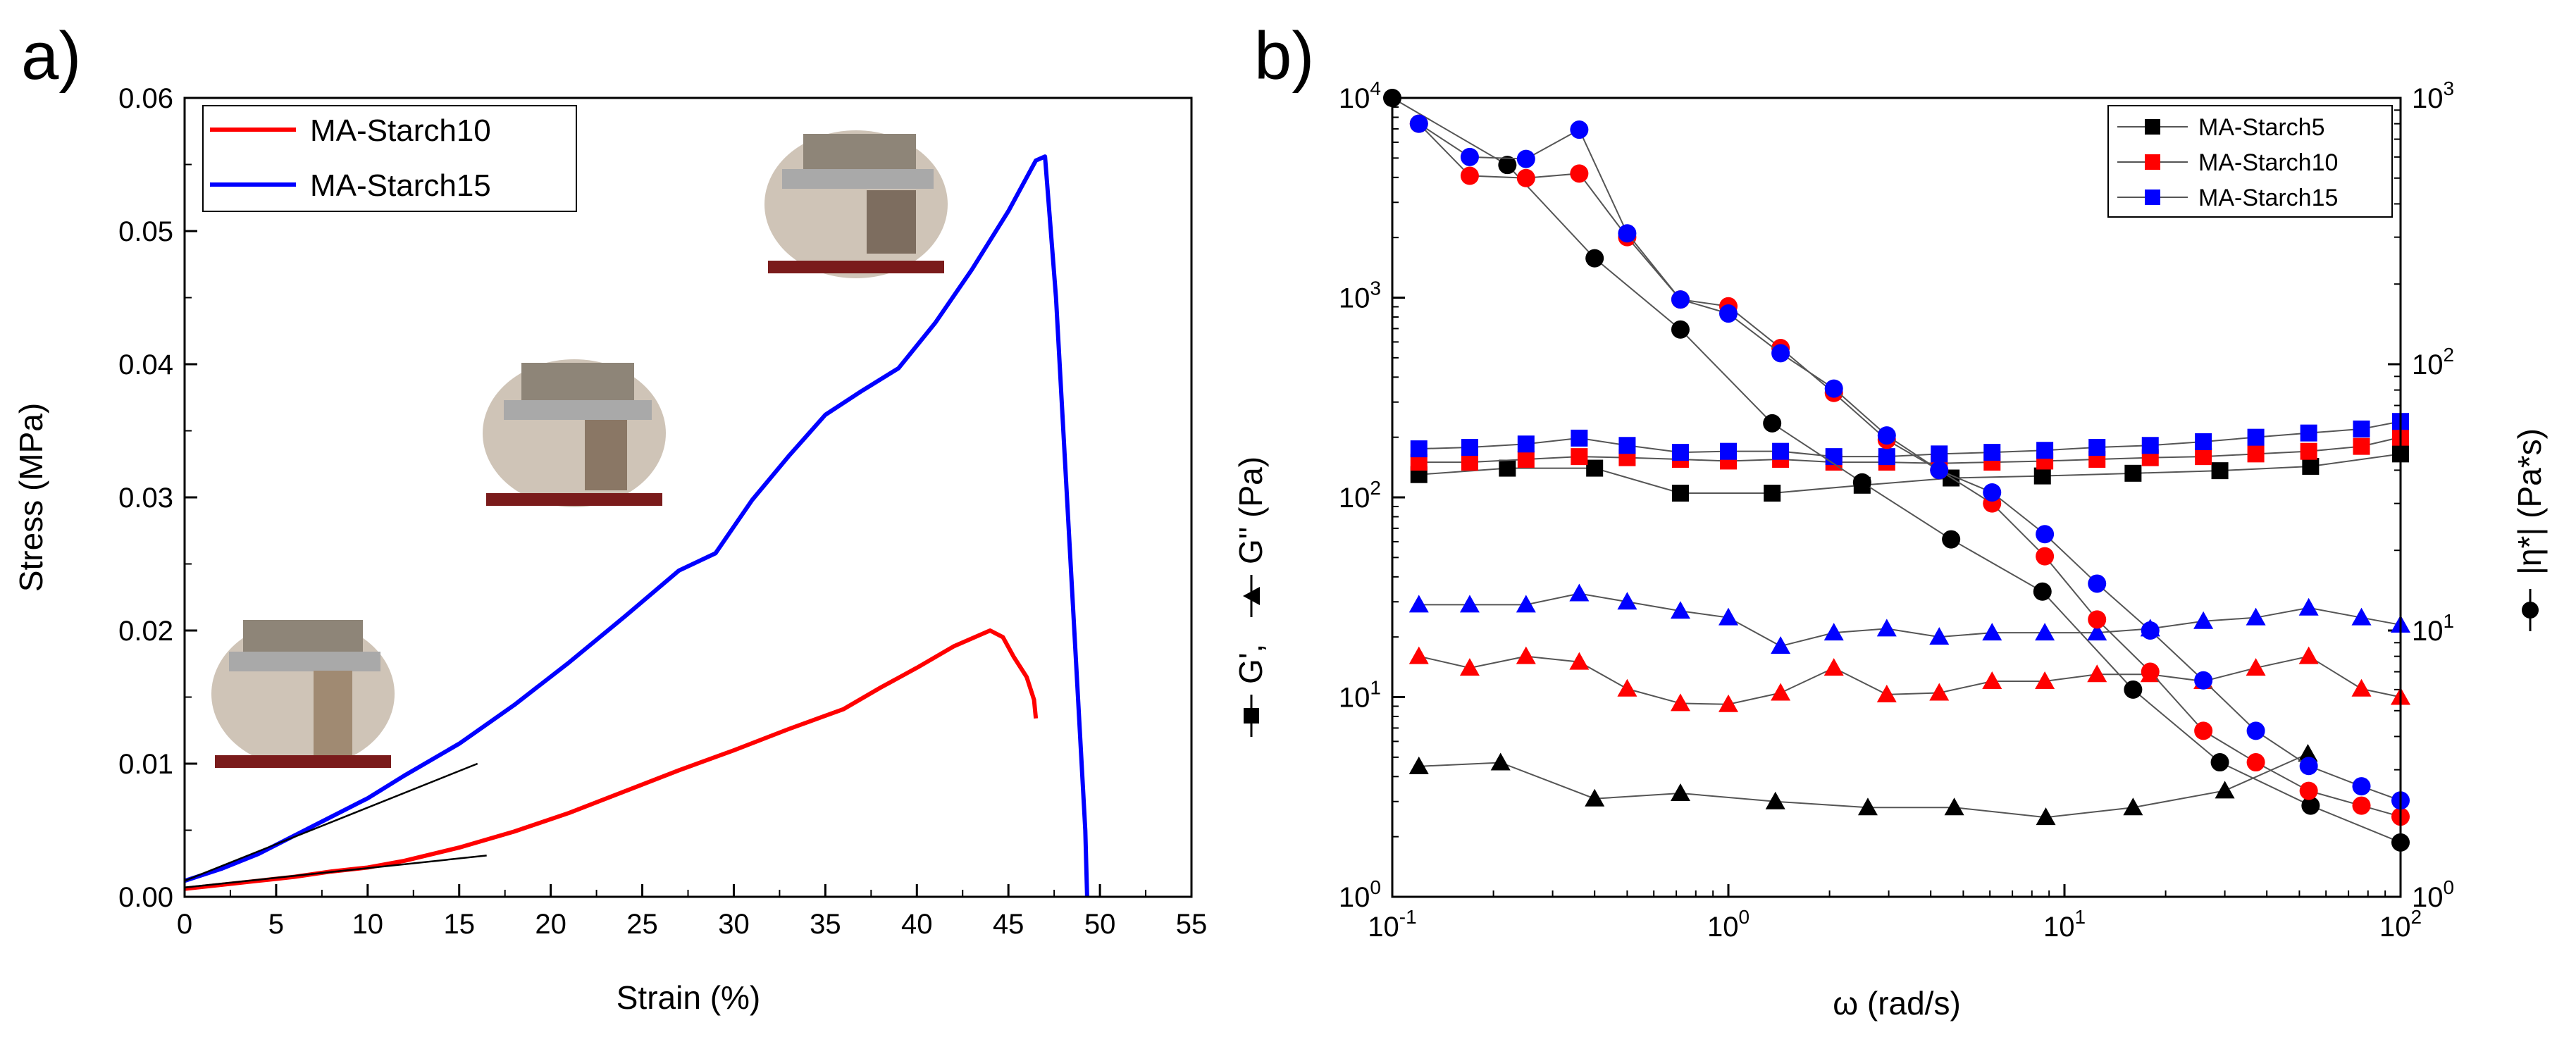  I want to click on b-y-tick-label: 10¹, so click(1360, 695).